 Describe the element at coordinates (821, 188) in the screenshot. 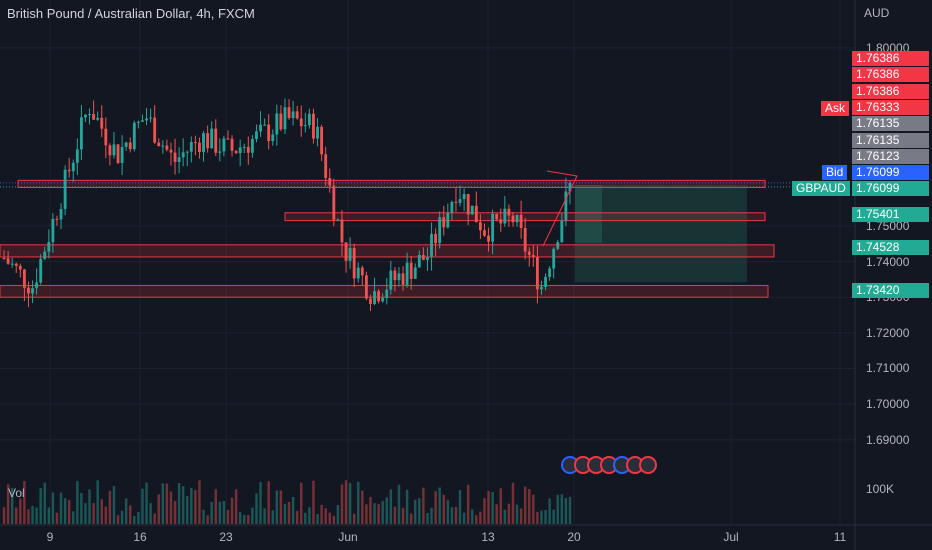

I see `symbol-tag: GBPAUD` at that location.